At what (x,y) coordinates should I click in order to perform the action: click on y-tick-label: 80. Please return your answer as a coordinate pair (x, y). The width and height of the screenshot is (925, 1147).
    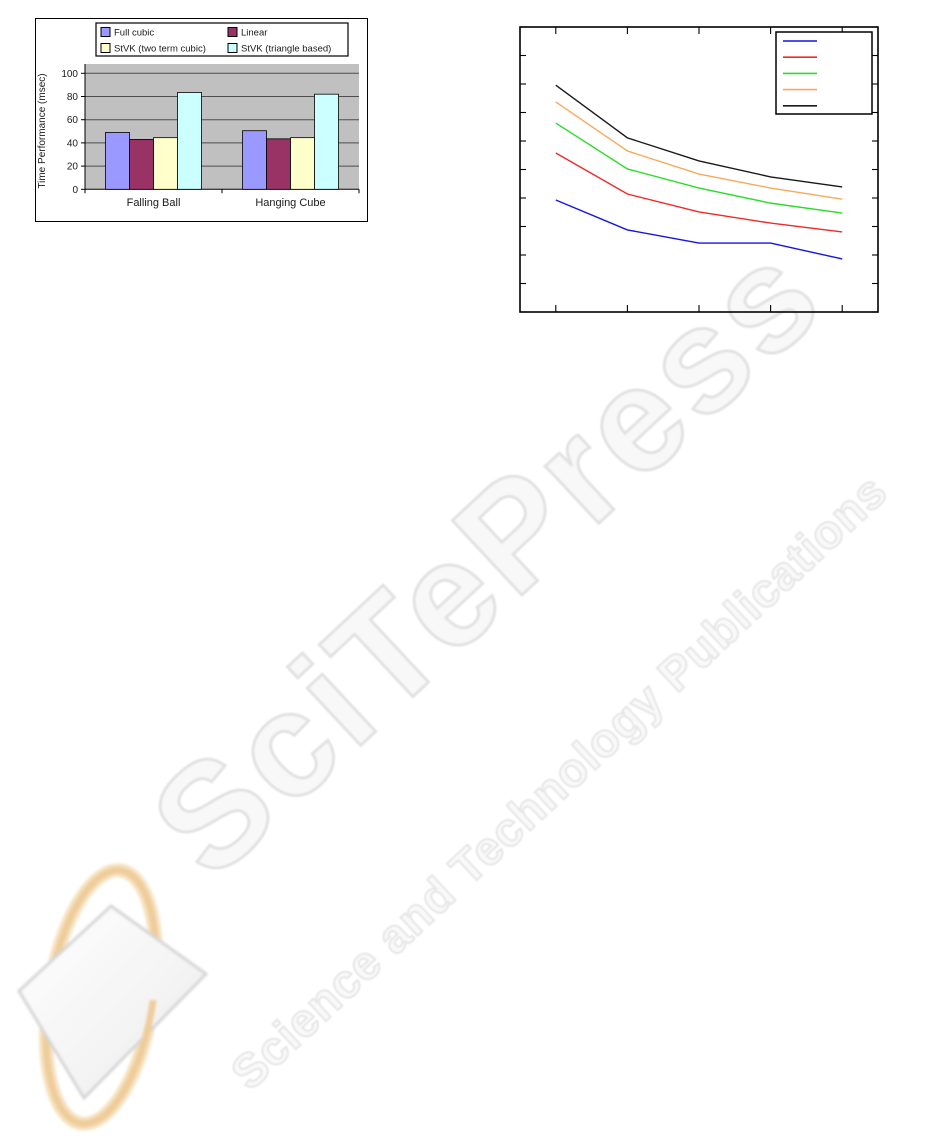
    Looking at the image, I should click on (73, 97).